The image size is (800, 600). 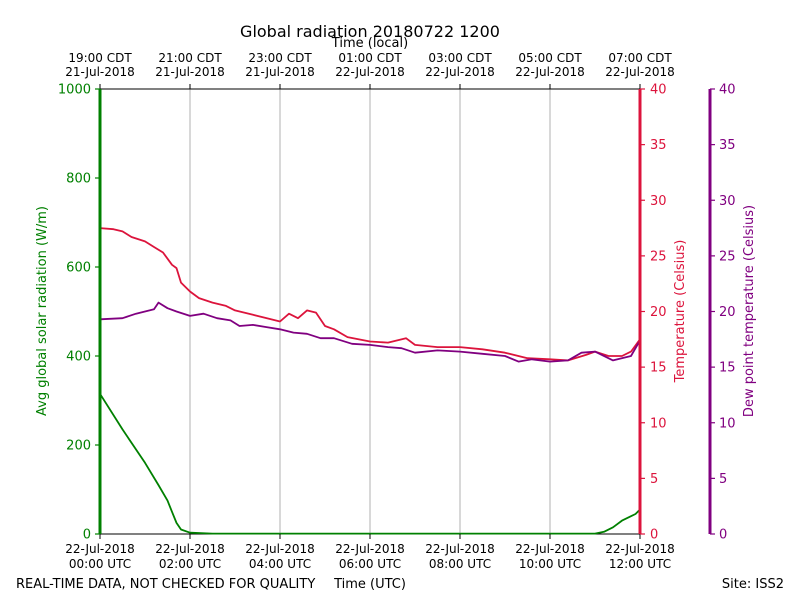 I want to click on dewpoint-tick-label: 0, so click(x=723, y=535).